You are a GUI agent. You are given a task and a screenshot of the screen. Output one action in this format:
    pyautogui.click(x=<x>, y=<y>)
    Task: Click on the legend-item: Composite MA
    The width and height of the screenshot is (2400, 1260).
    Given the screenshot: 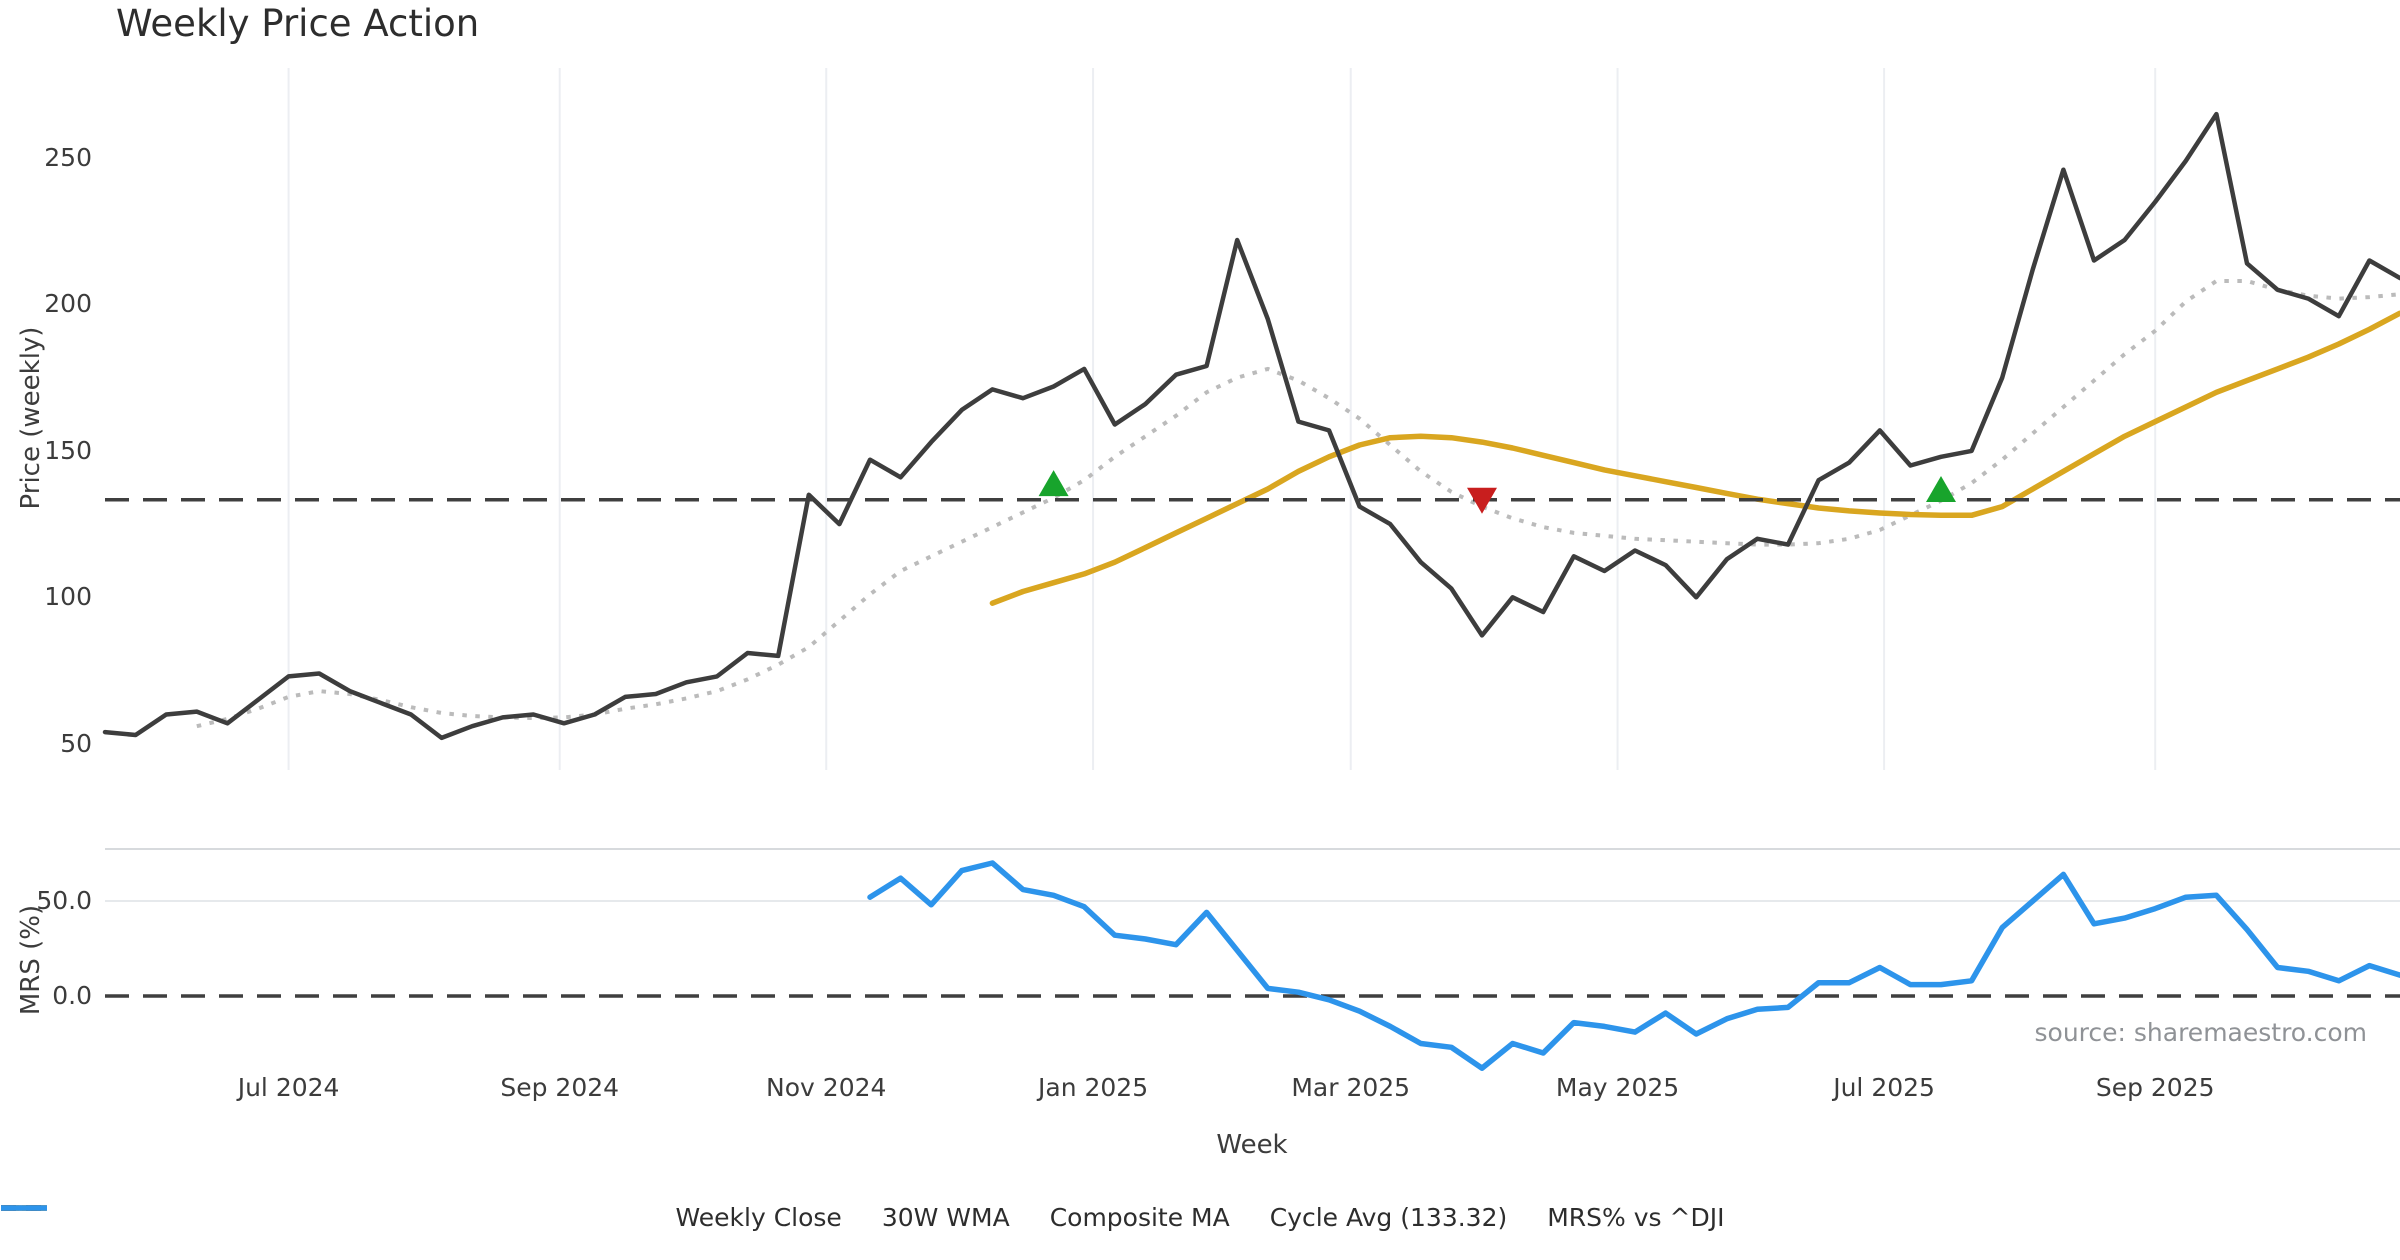 What is the action you would take?
    pyautogui.click(x=615, y=1217)
    